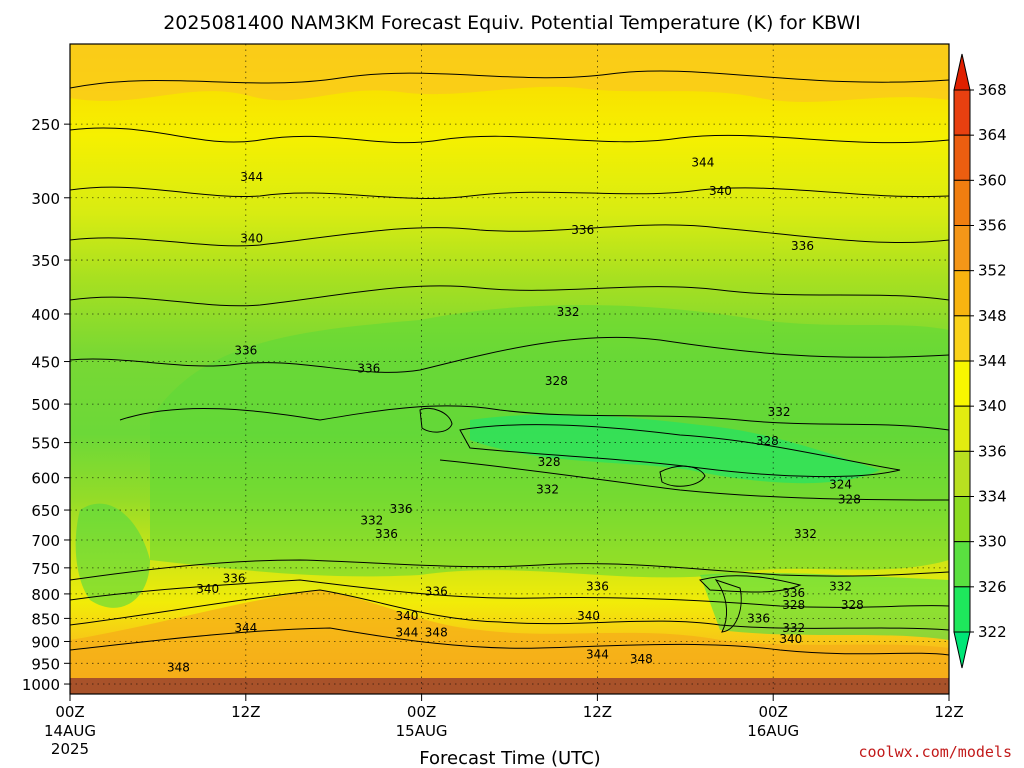  I want to click on x-axis-label: Forecast Time (UTC), so click(509, 758).